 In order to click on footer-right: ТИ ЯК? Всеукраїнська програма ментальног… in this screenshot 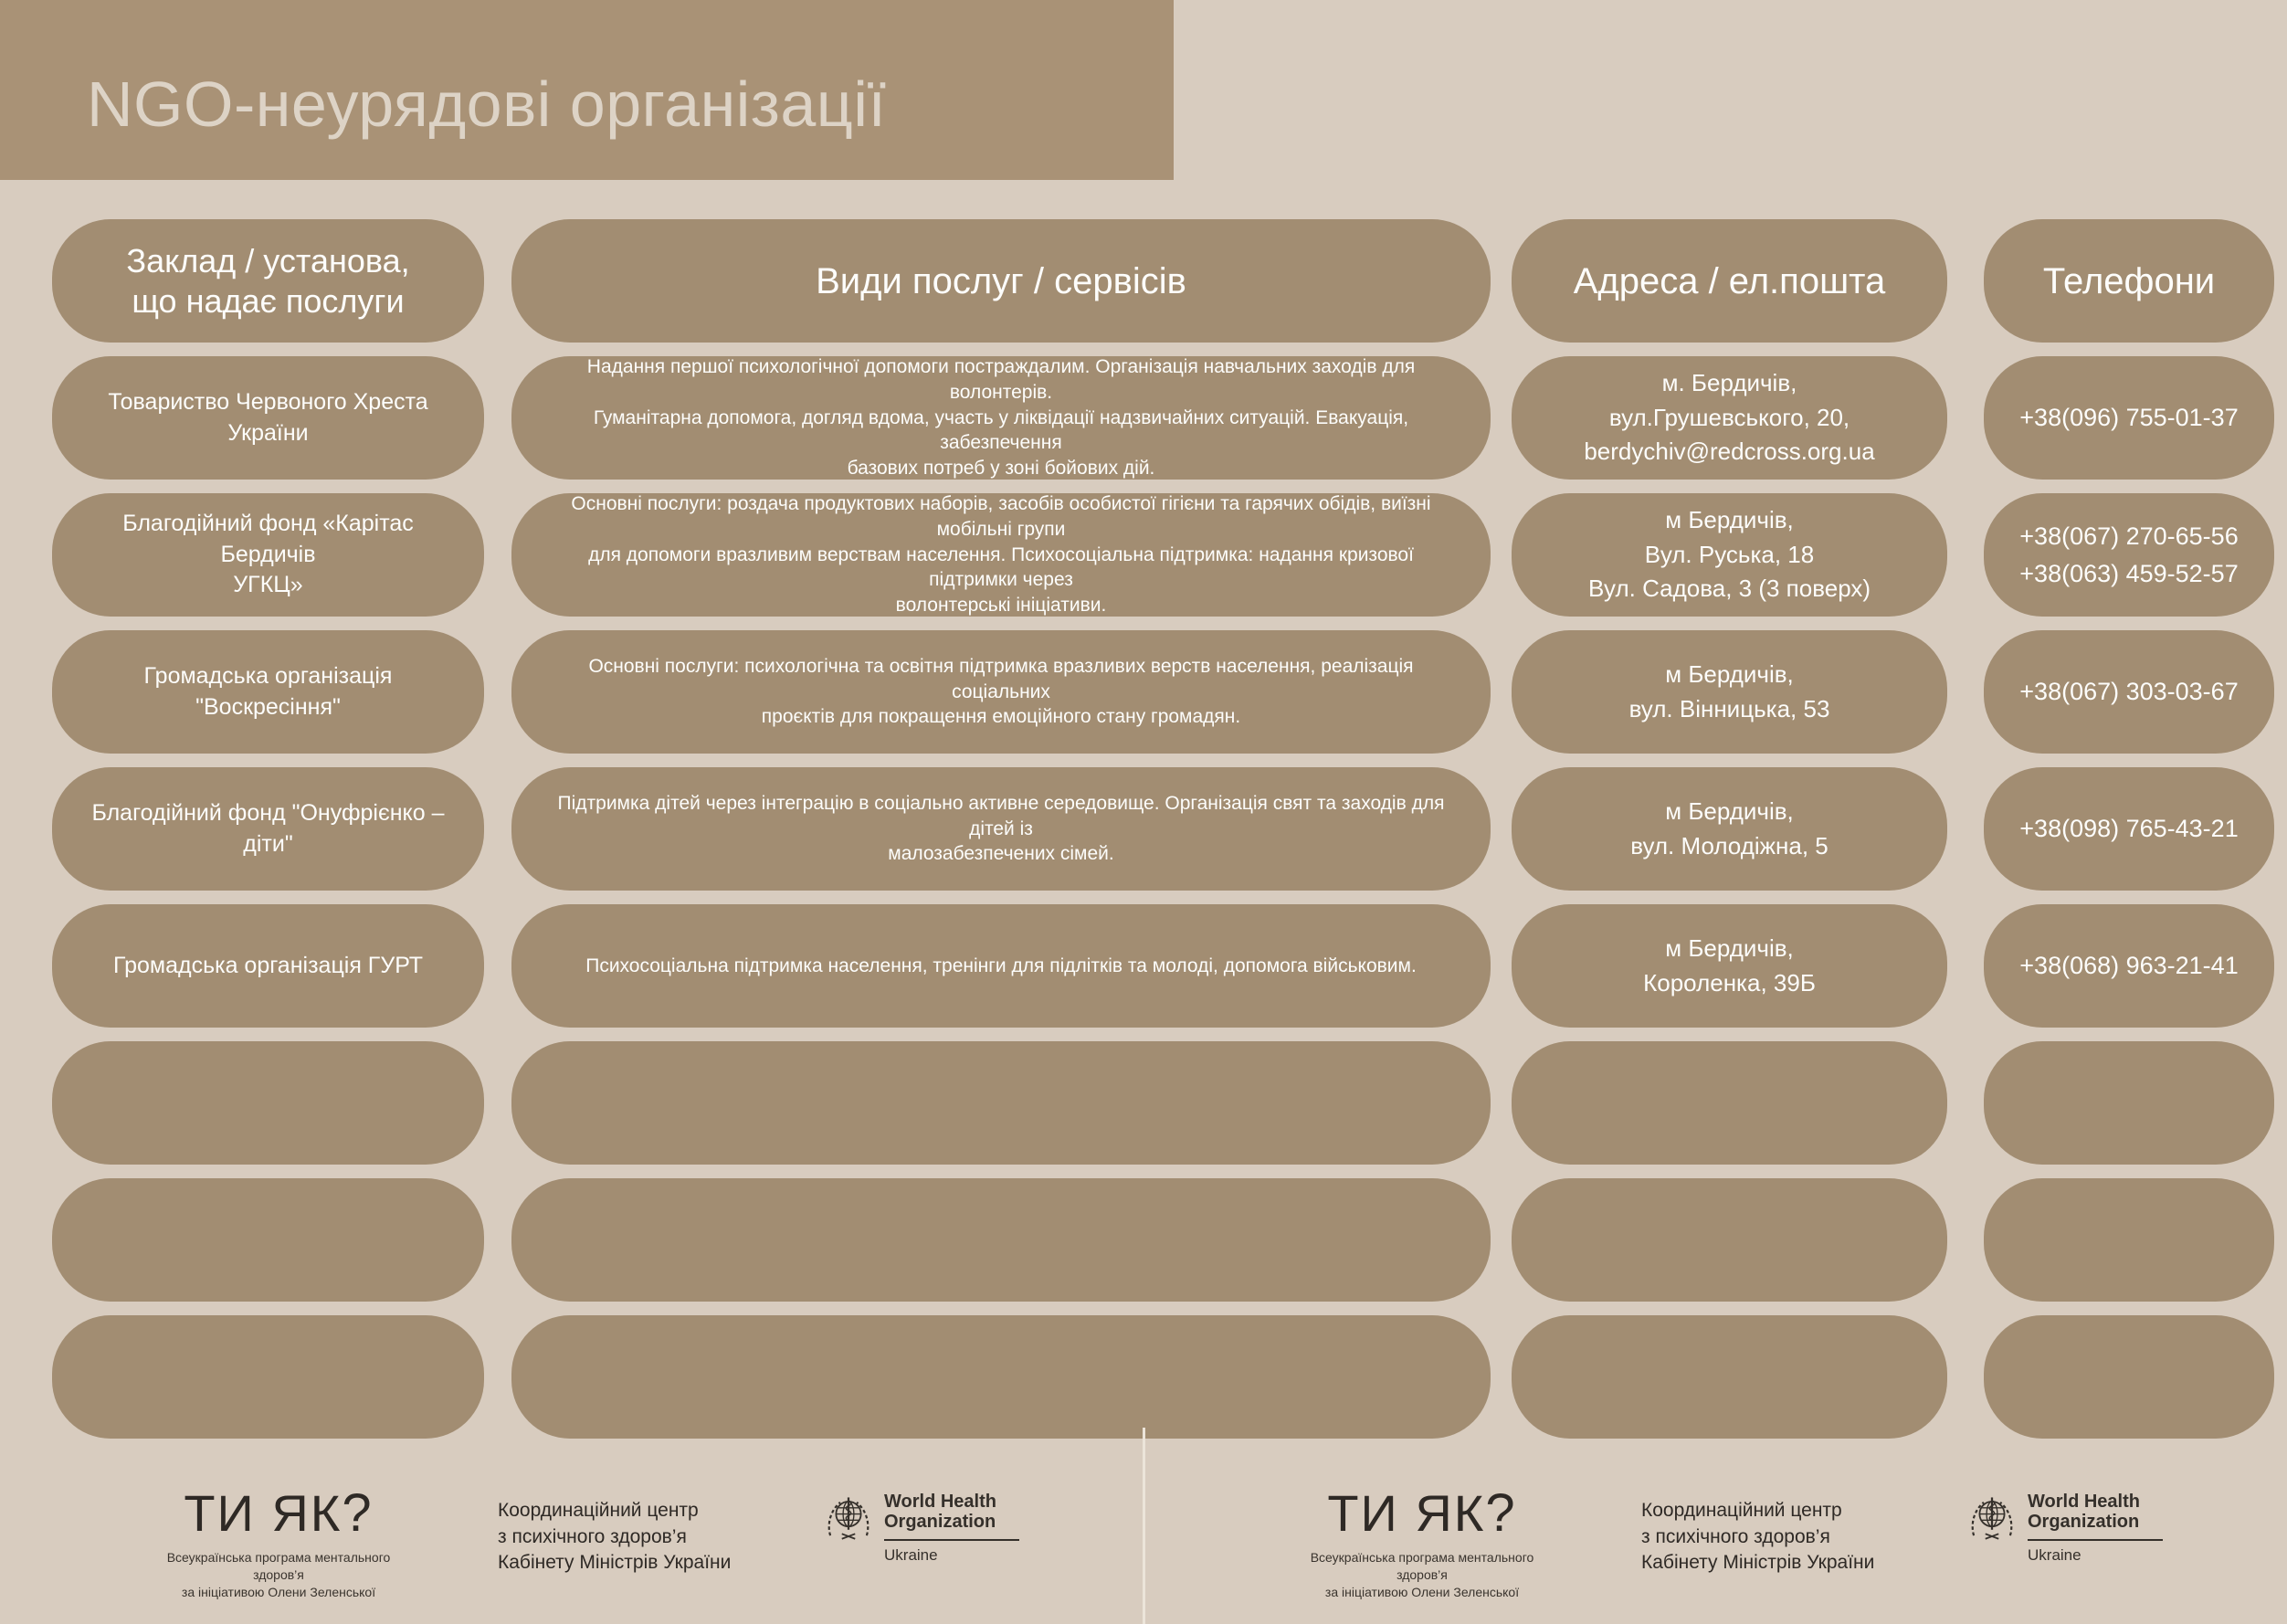, I will do `click(1716, 1552)`.